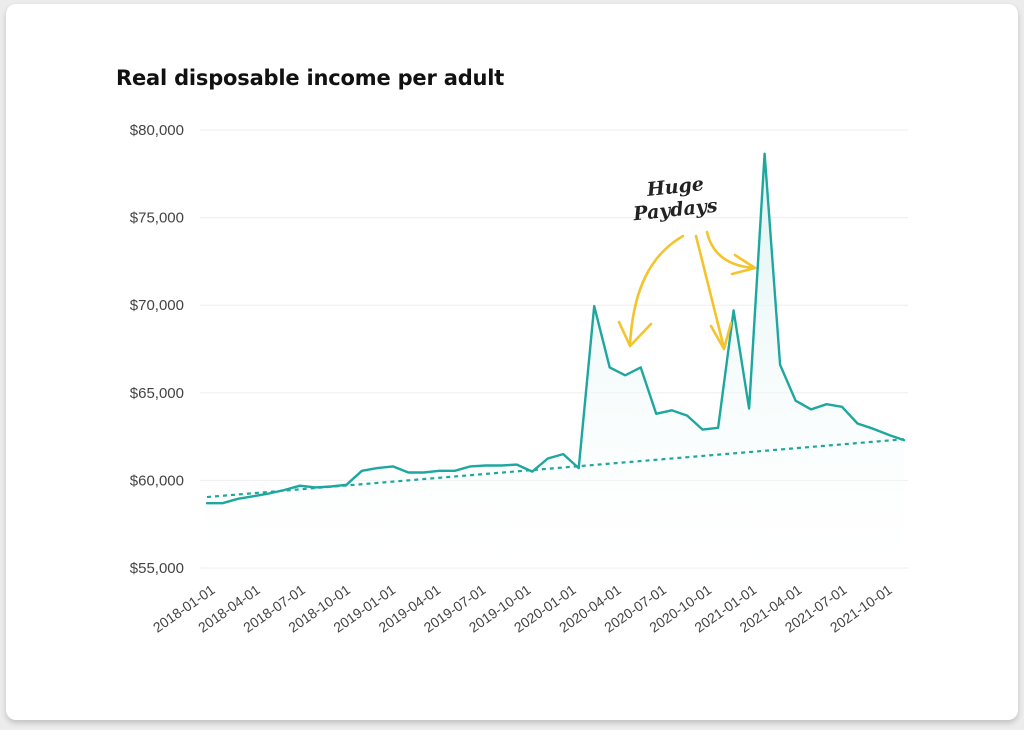 This screenshot has width=1024, height=730. I want to click on arrow-to-third-peak, so click(730, 250).